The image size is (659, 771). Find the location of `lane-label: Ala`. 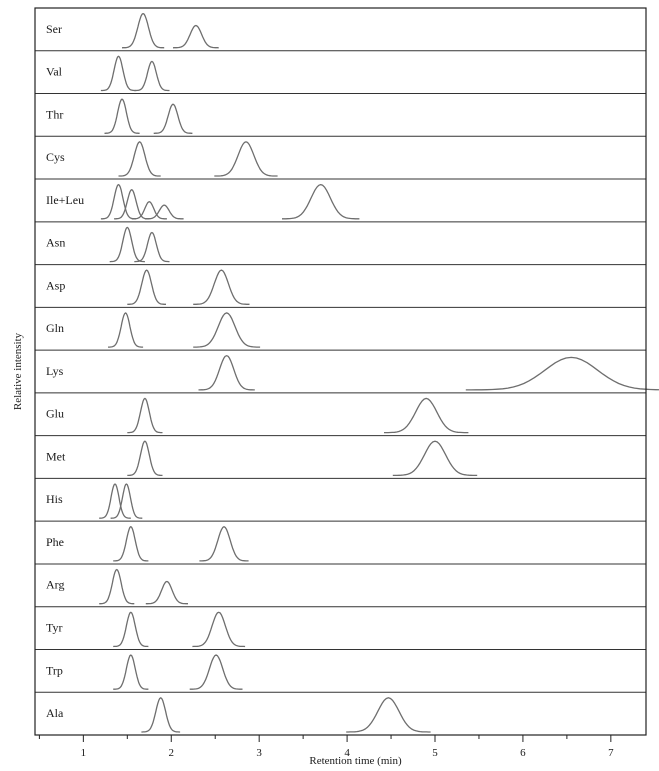

lane-label: Ala is located at coordinates (55, 713).